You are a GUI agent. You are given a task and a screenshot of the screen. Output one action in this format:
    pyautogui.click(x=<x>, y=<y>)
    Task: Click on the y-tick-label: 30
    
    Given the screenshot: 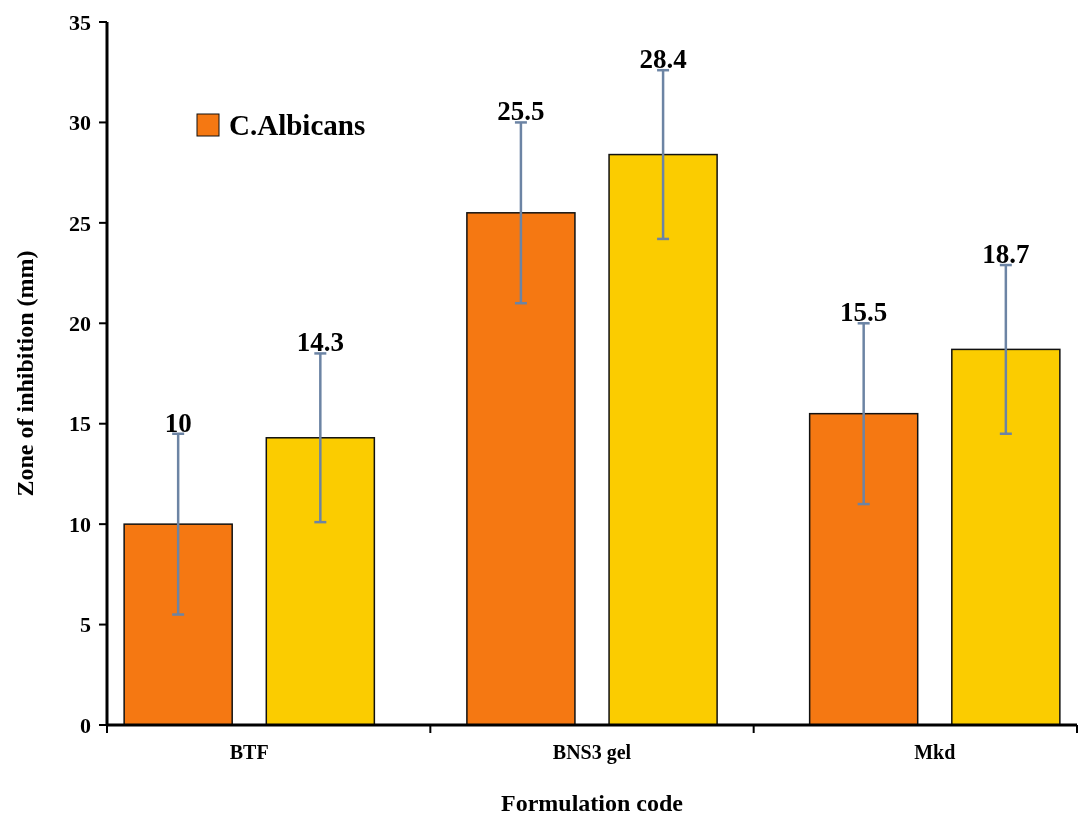 What is the action you would take?
    pyautogui.click(x=80, y=123)
    